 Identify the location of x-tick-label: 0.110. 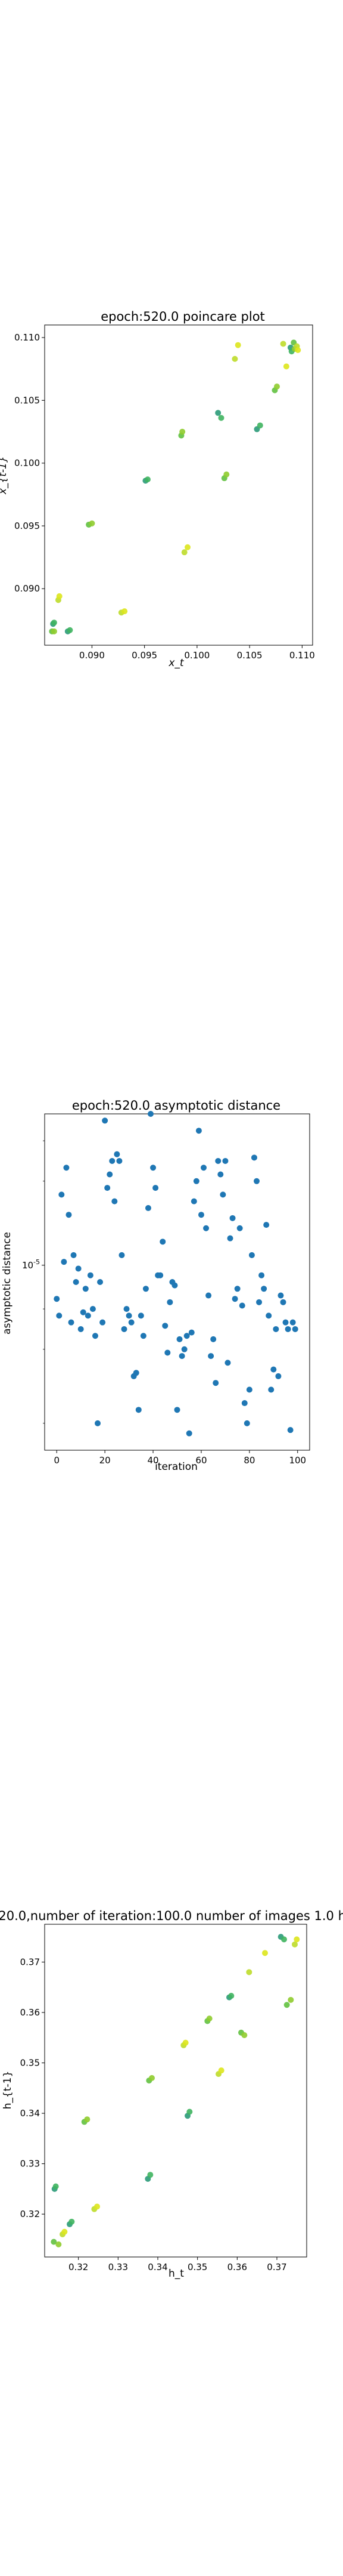
(302, 655).